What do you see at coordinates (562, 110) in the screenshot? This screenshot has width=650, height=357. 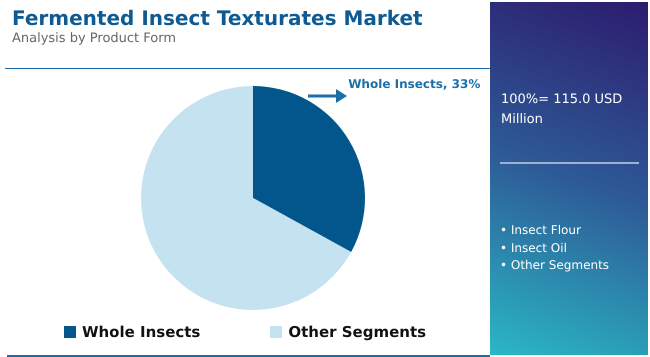 I see `text: 100%= 115.0 USD Million` at bounding box center [562, 110].